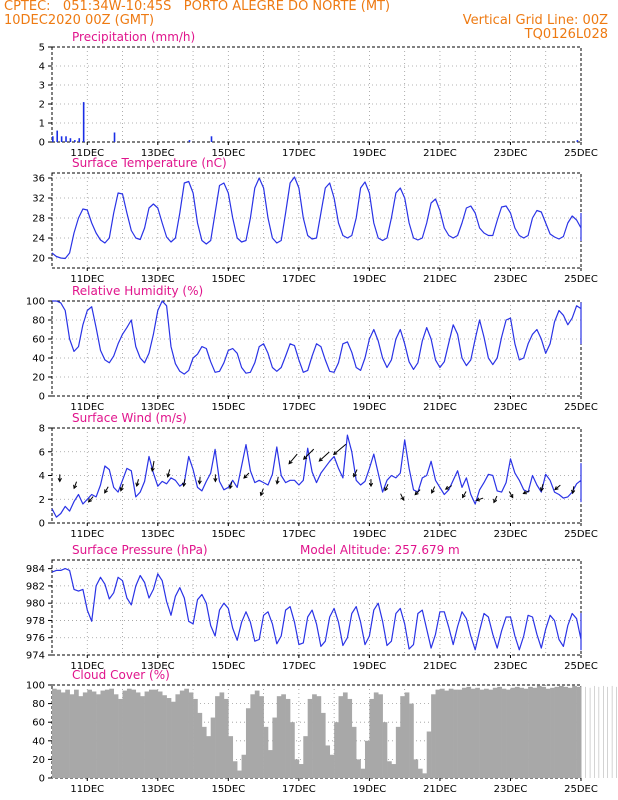 Image resolution: width=618 pixels, height=800 pixels. What do you see at coordinates (35, 686) in the screenshot?
I see `y-tick-label: 100` at bounding box center [35, 686].